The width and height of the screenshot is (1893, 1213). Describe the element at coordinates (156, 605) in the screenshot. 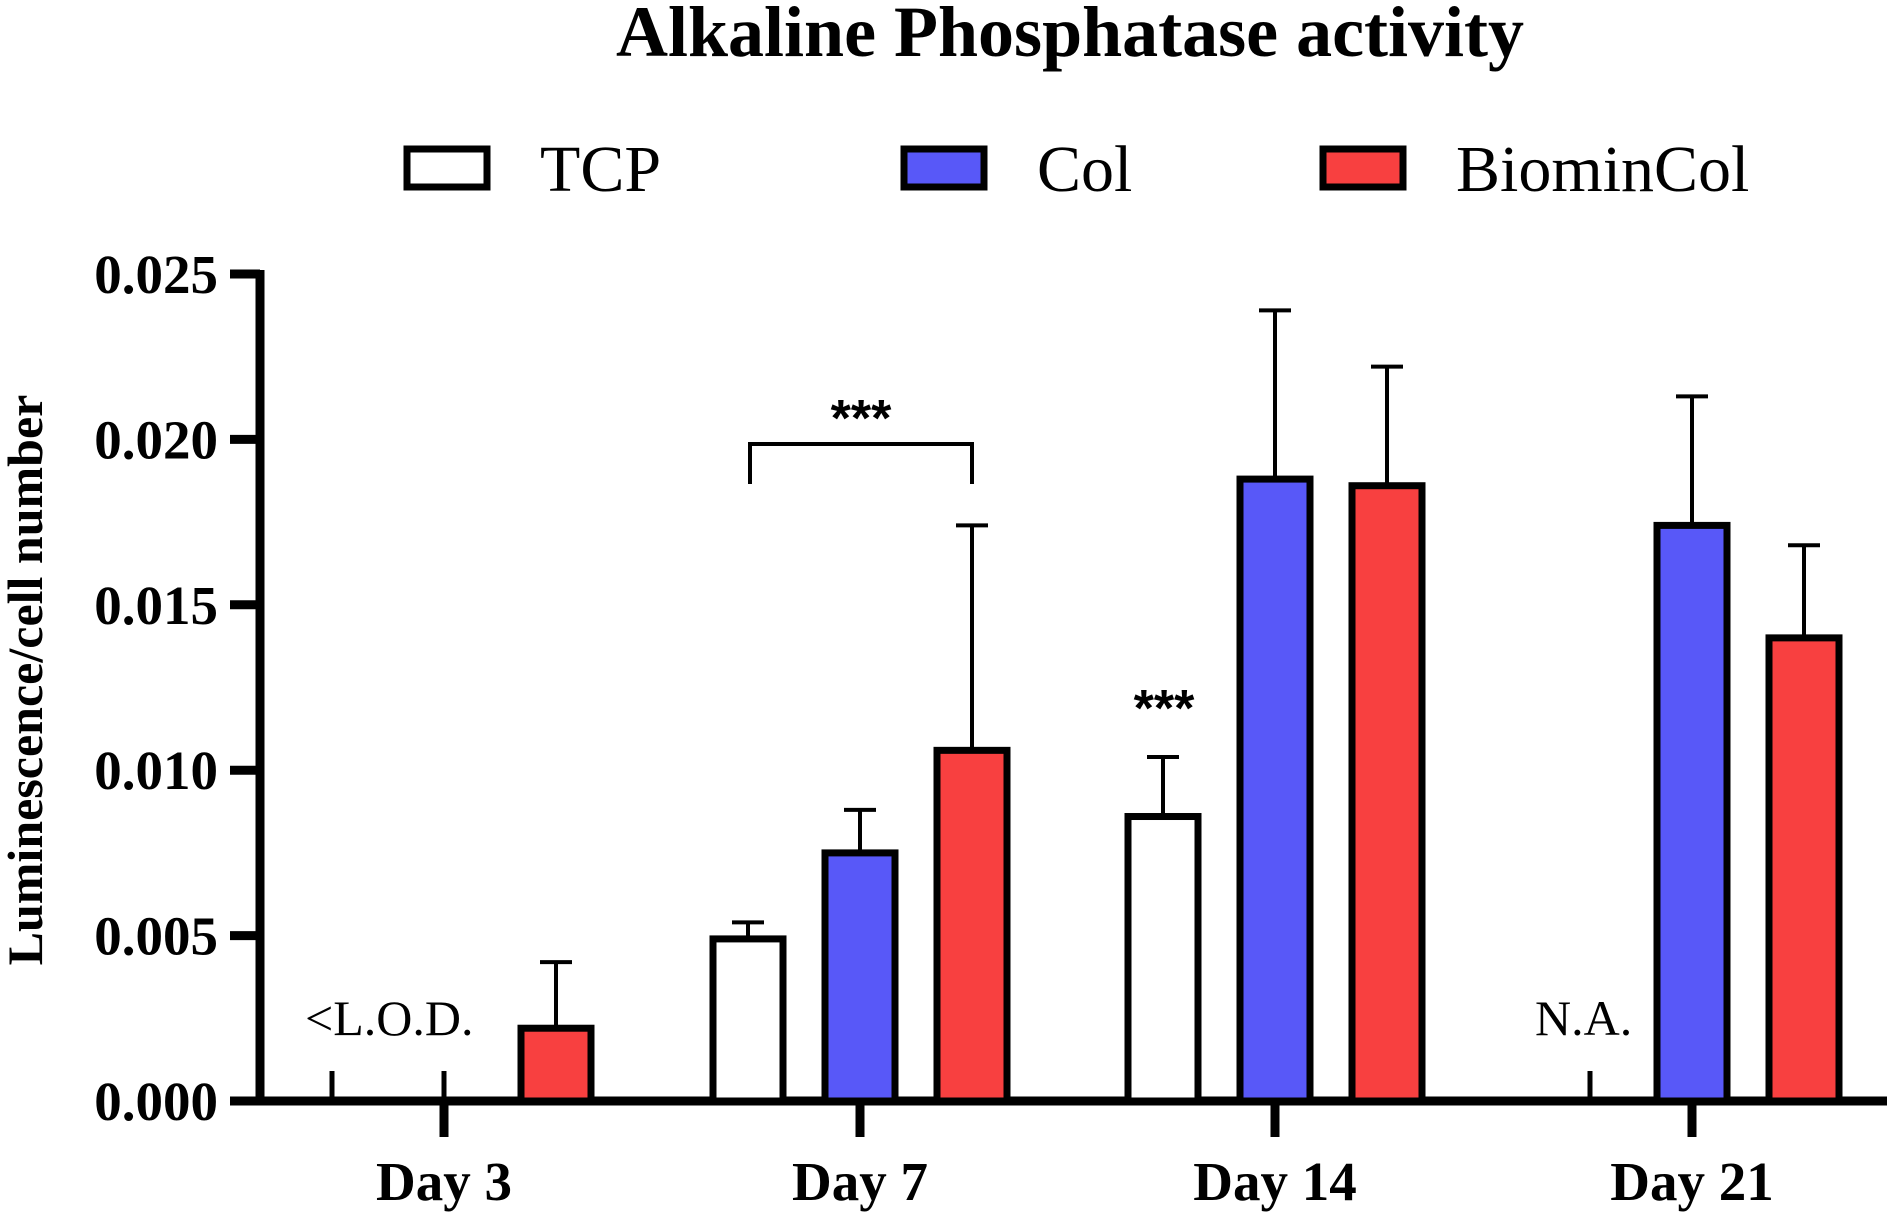

I see `y-tick-label: 0.015` at that location.